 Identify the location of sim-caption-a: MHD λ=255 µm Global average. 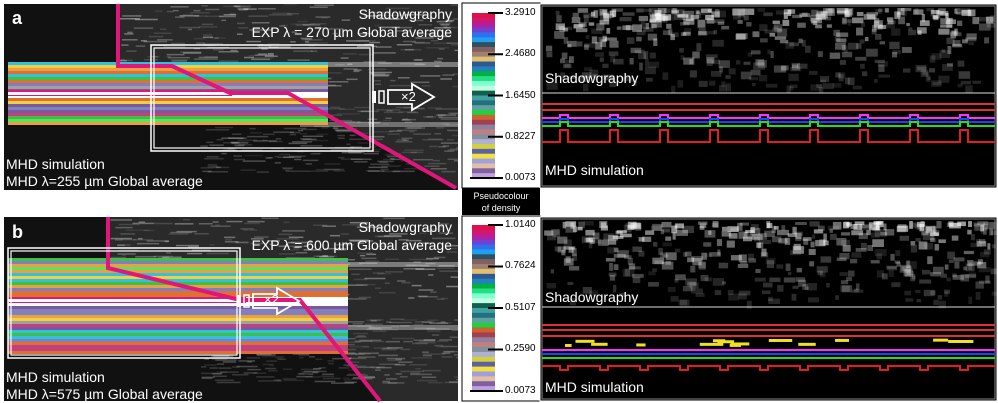
(104, 181).